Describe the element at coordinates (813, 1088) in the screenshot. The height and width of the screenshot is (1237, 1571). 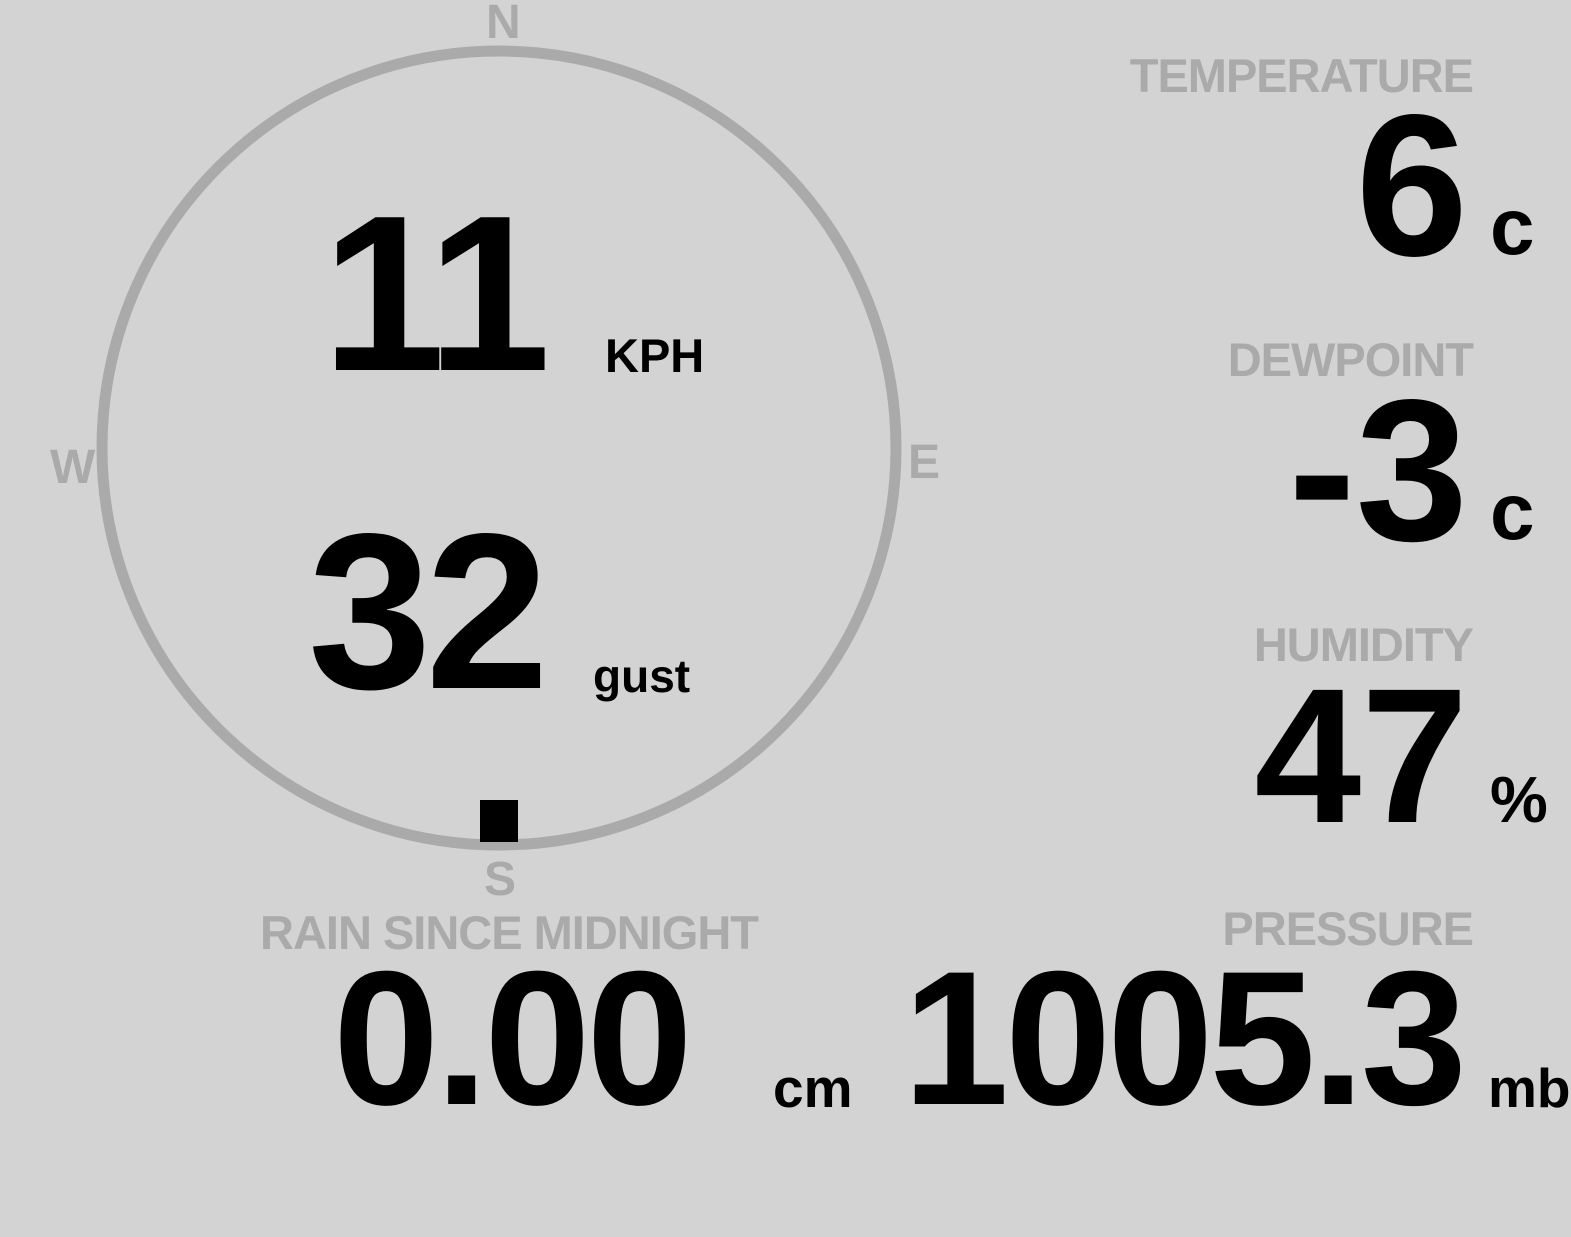
I see `rain-unit: cm` at that location.